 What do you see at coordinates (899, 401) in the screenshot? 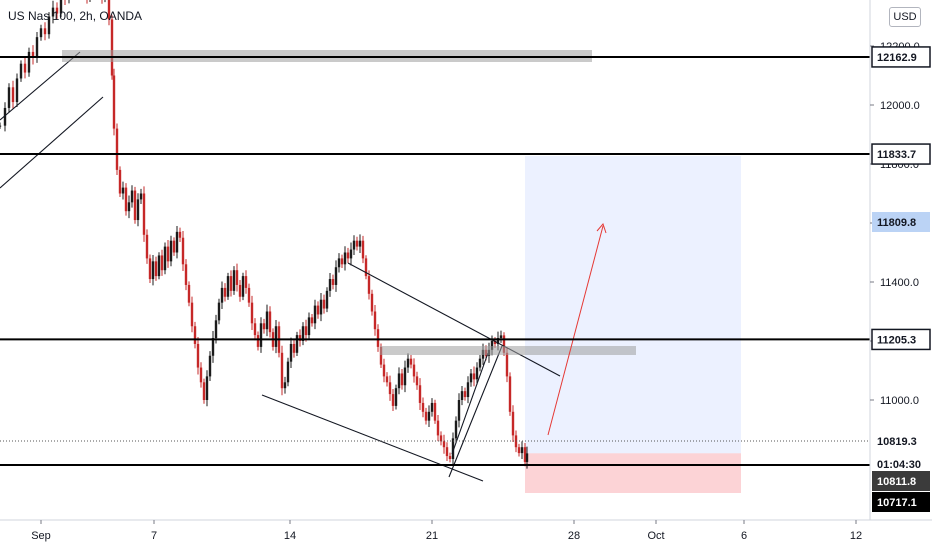
I see `y-tick-label: 11000.0` at bounding box center [899, 401].